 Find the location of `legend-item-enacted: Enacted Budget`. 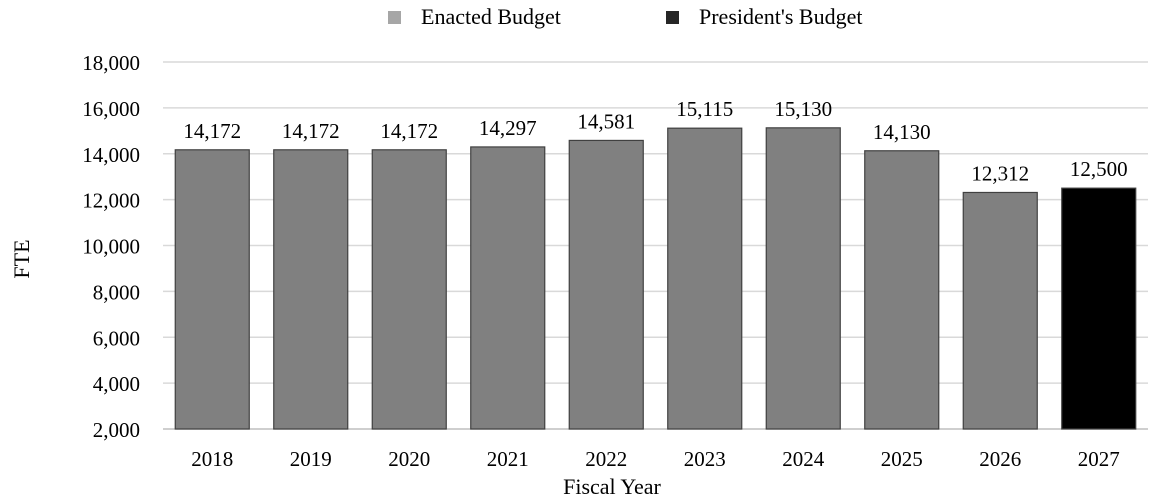

legend-item-enacted: Enacted Budget is located at coordinates (474, 17).